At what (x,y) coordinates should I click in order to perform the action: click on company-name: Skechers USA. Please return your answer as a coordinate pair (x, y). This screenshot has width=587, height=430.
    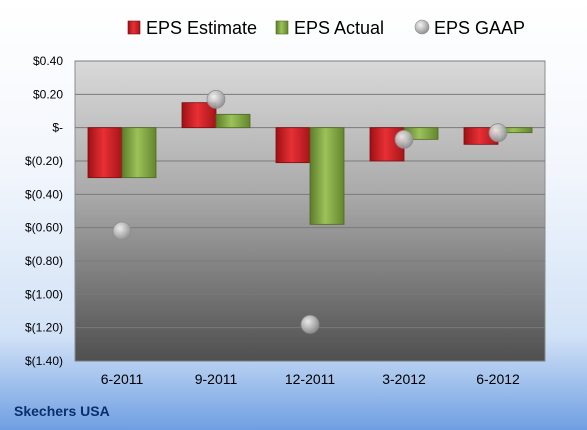
    Looking at the image, I should click on (62, 411).